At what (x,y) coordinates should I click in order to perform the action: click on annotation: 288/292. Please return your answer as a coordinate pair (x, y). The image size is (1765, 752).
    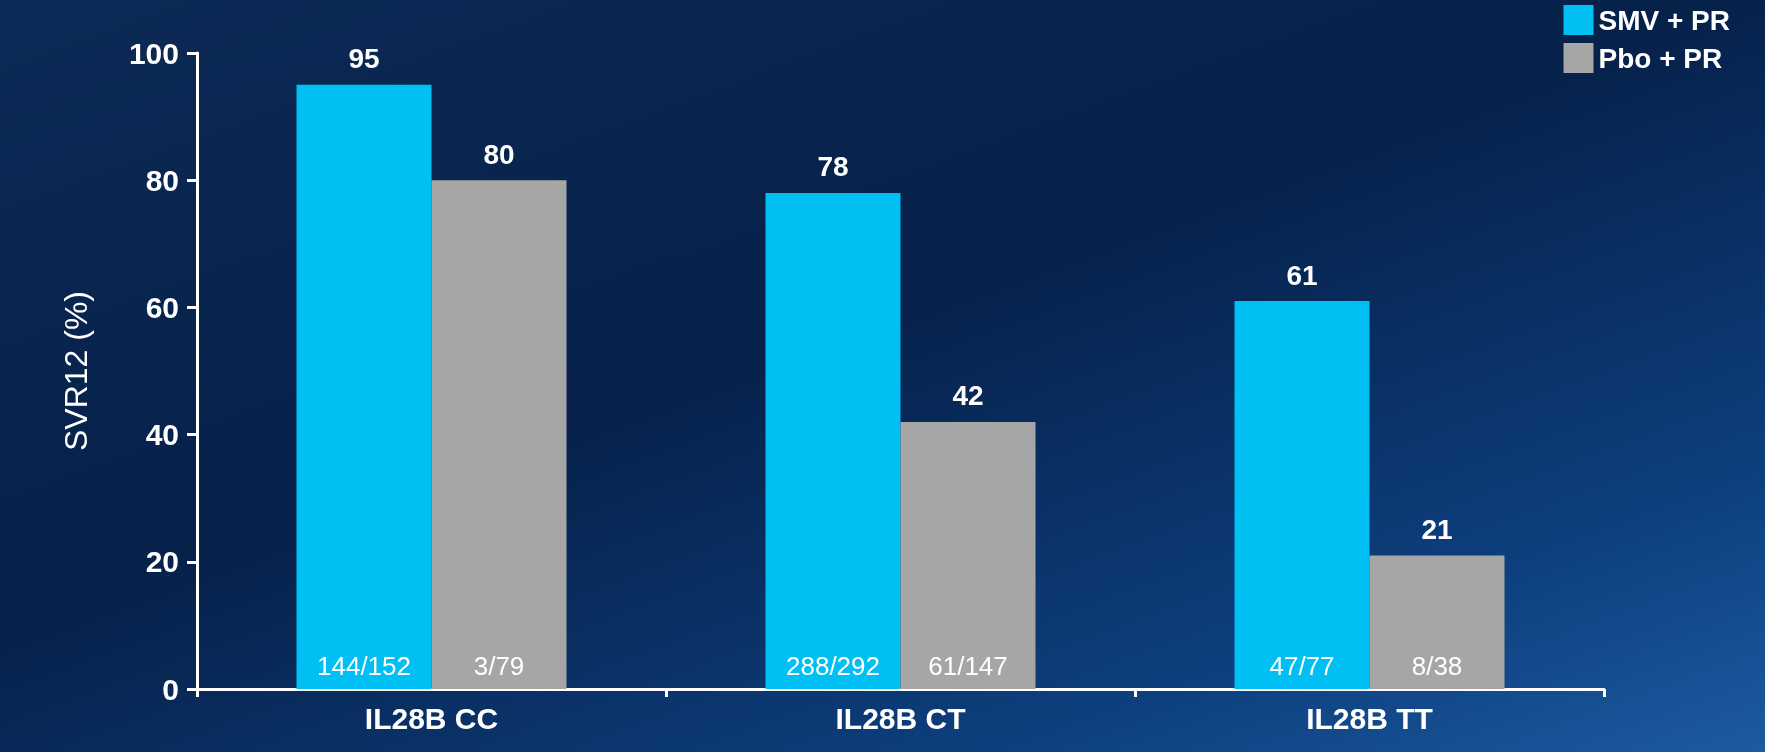
    Looking at the image, I should click on (833, 666).